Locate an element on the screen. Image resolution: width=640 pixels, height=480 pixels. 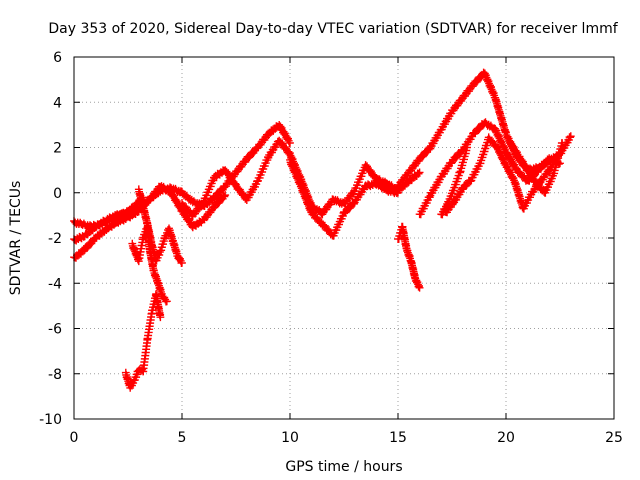
x-tick-label: 25 is located at coordinates (614, 438).